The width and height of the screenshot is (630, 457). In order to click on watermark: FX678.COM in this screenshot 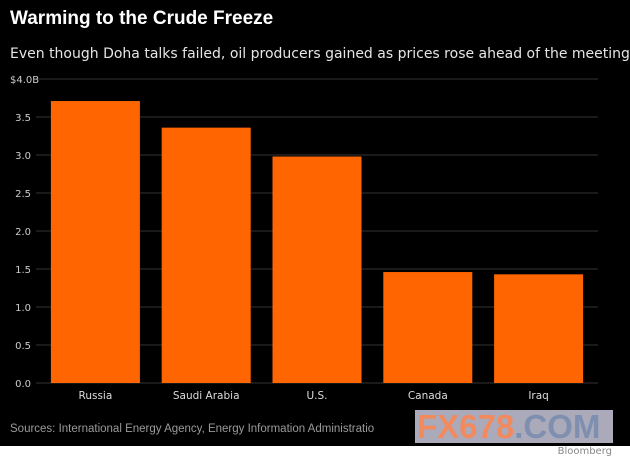, I will do `click(514, 426)`.